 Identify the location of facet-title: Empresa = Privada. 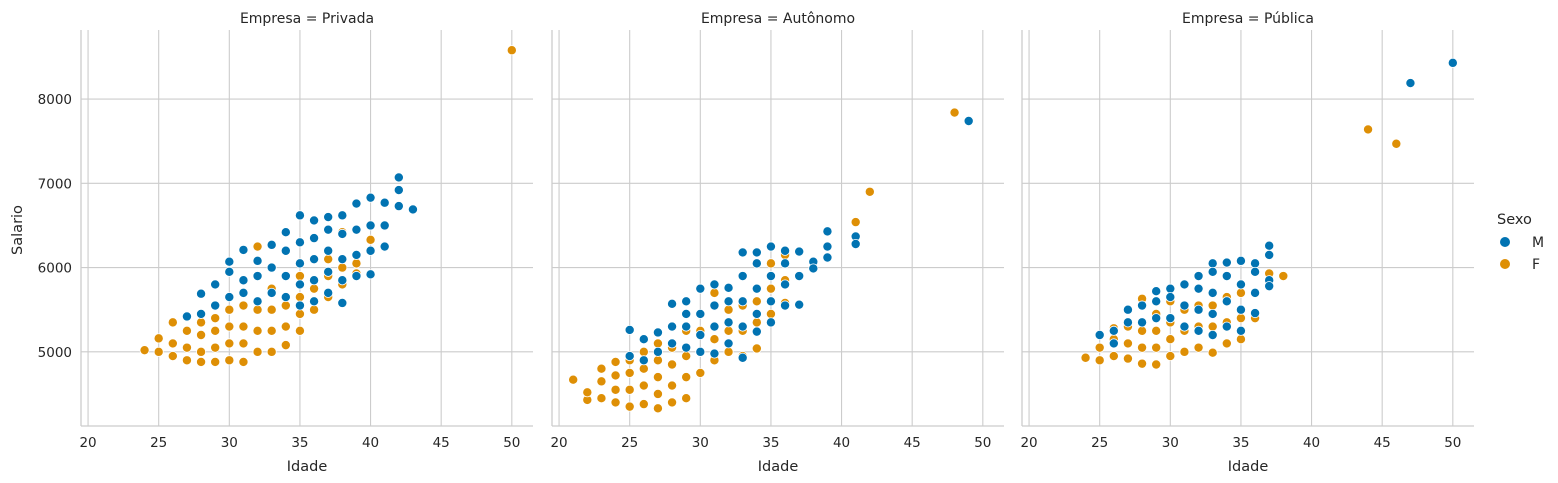
(307, 19).